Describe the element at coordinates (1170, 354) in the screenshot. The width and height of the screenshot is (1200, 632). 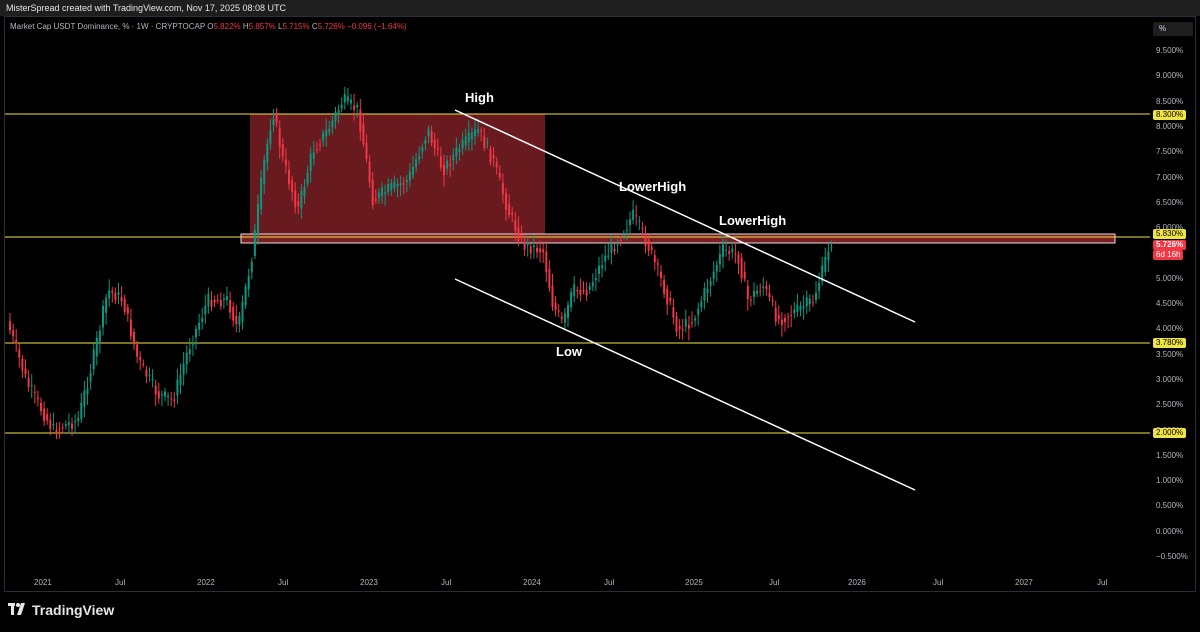
I see `price-tick: 3.500%` at that location.